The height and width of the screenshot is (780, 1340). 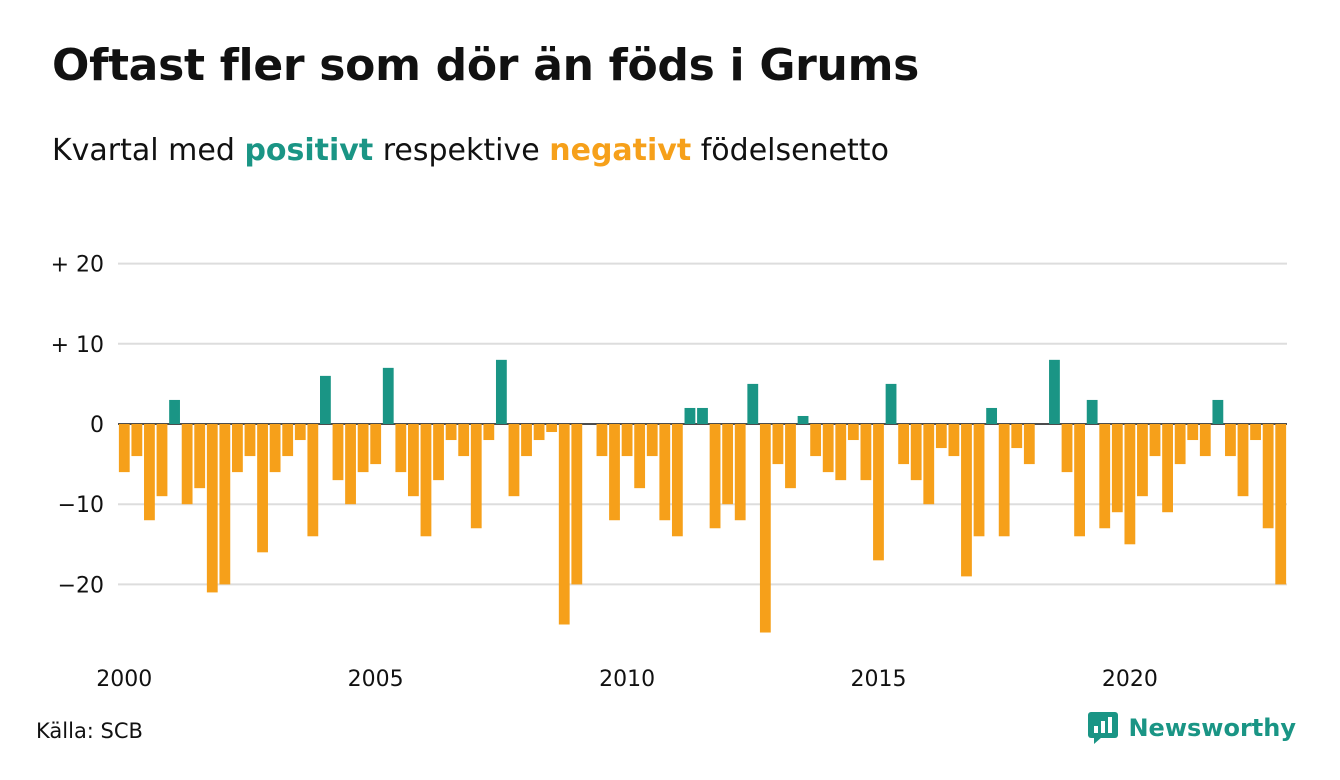 What do you see at coordinates (77, 265) in the screenshot?
I see `y-tick-label: + 20` at bounding box center [77, 265].